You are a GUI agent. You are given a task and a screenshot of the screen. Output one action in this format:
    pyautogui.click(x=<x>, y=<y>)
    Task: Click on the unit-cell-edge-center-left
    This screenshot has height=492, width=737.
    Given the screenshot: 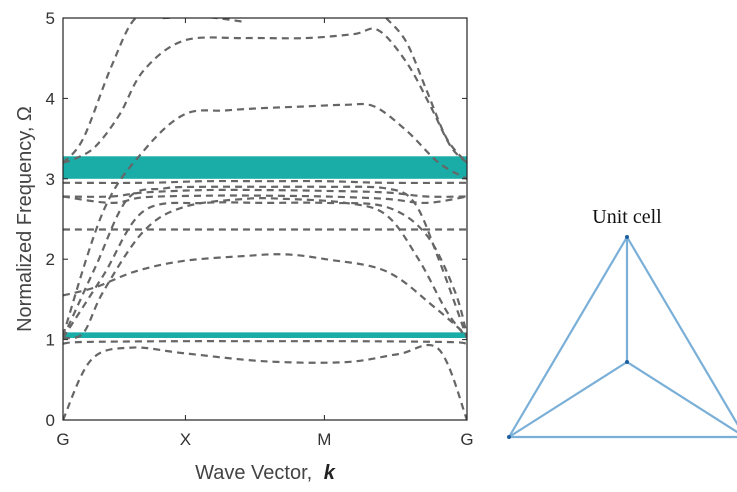 What is the action you would take?
    pyautogui.click(x=568, y=399)
    